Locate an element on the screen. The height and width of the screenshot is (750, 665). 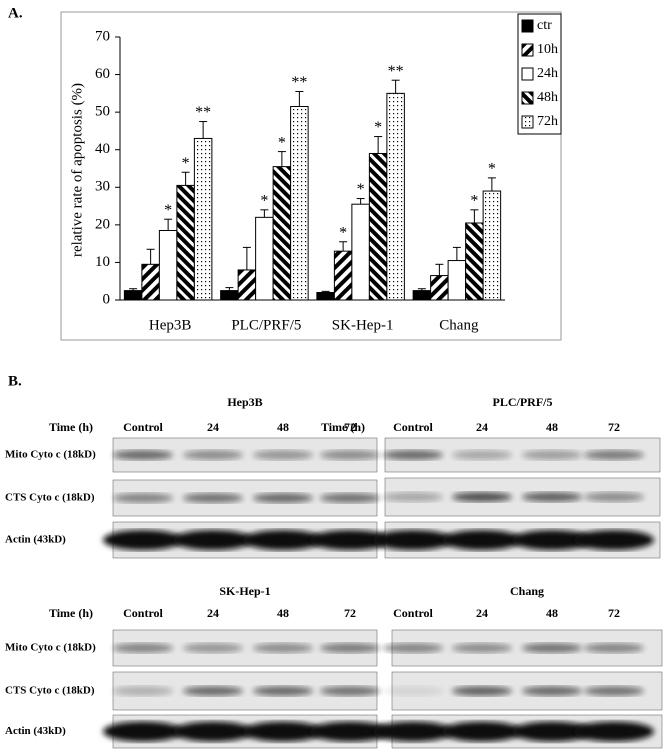
x-tick-label: Hep3B is located at coordinates (170, 325).